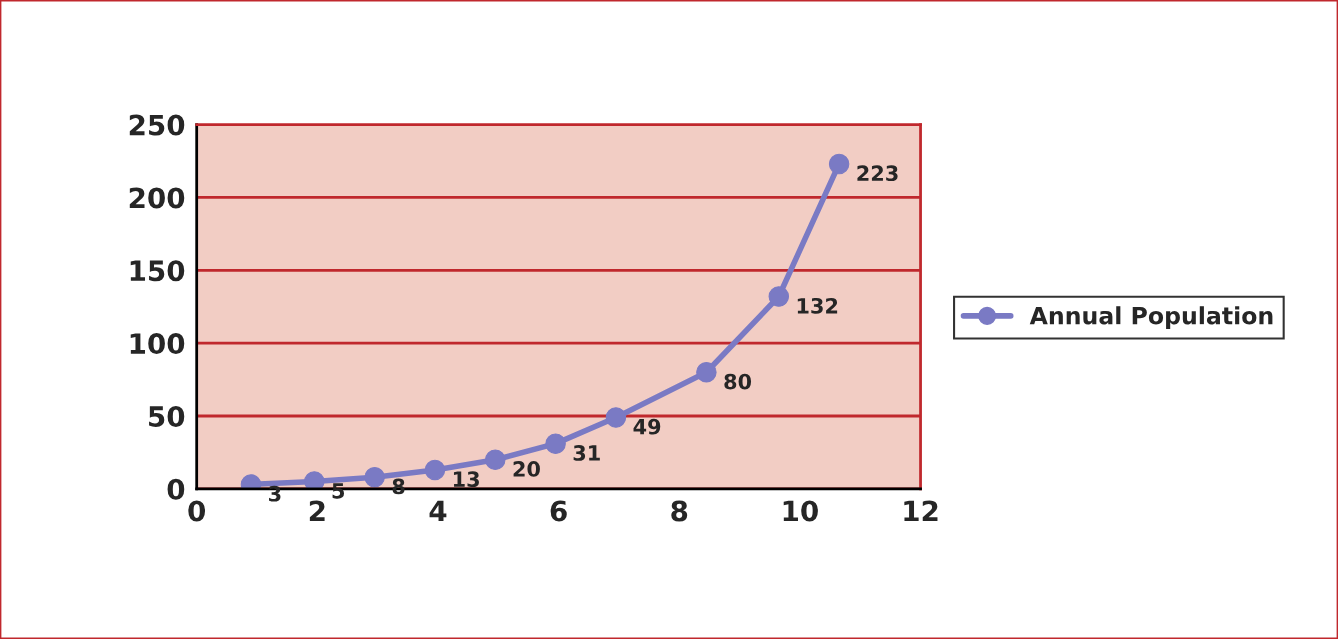 The width and height of the screenshot is (1338, 639). Describe the element at coordinates (1151, 318) in the screenshot. I see `legend-label: Annual Population` at that location.